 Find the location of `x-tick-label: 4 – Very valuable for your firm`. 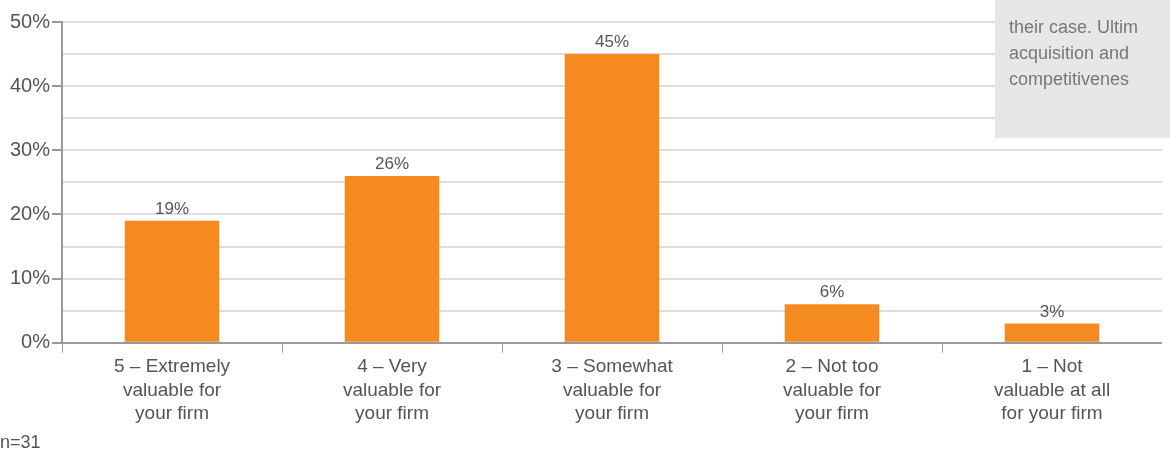

x-tick-label: 4 – Very valuable for your firm is located at coordinates (392, 389).